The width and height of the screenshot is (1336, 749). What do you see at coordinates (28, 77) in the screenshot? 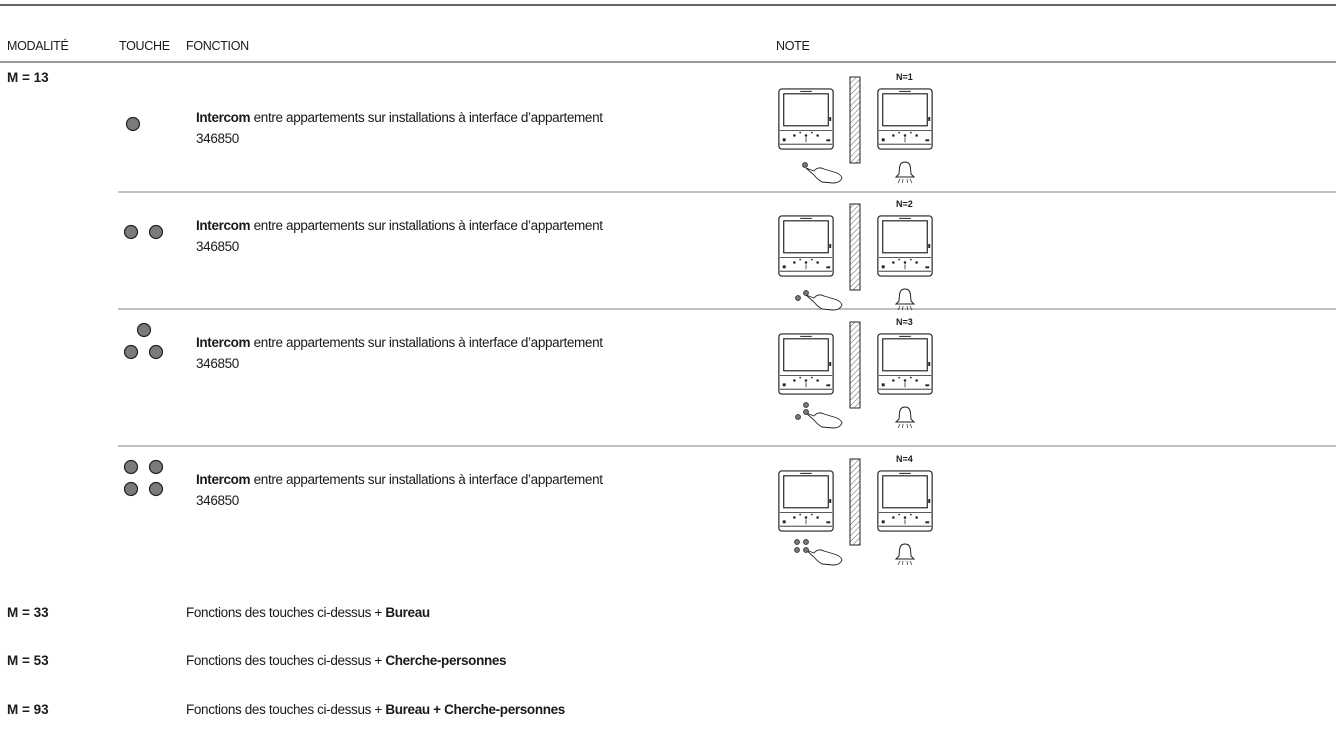
I see `mode-label: M = 13` at bounding box center [28, 77].